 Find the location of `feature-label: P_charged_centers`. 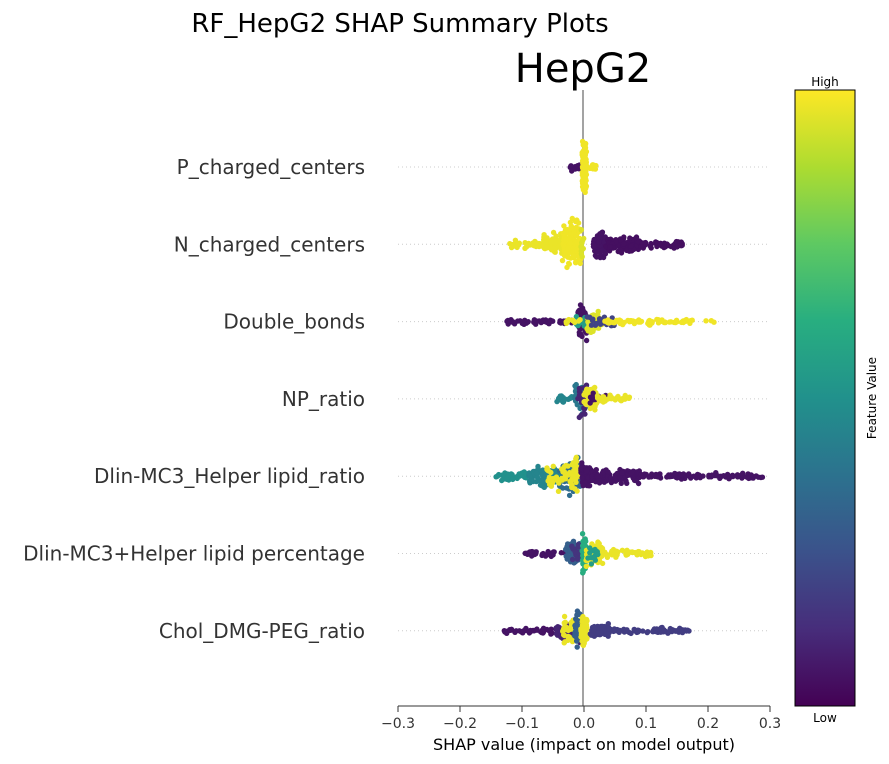

feature-label: P_charged_centers is located at coordinates (271, 167).